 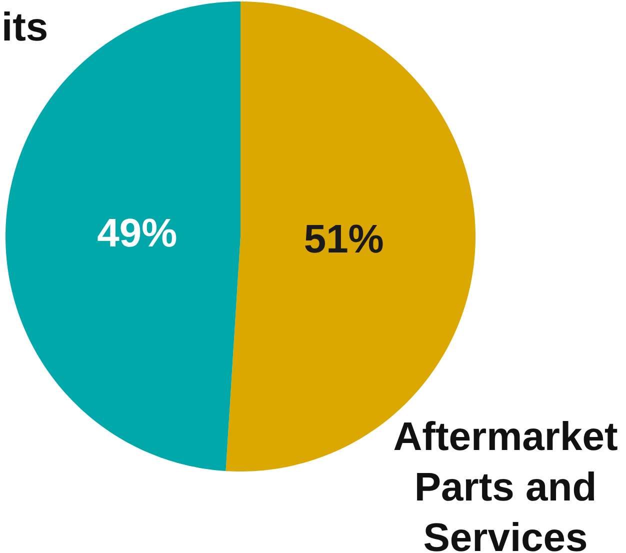 What do you see at coordinates (505, 483) in the screenshot?
I see `slice-label: Aftermarket Parts and Services` at bounding box center [505, 483].